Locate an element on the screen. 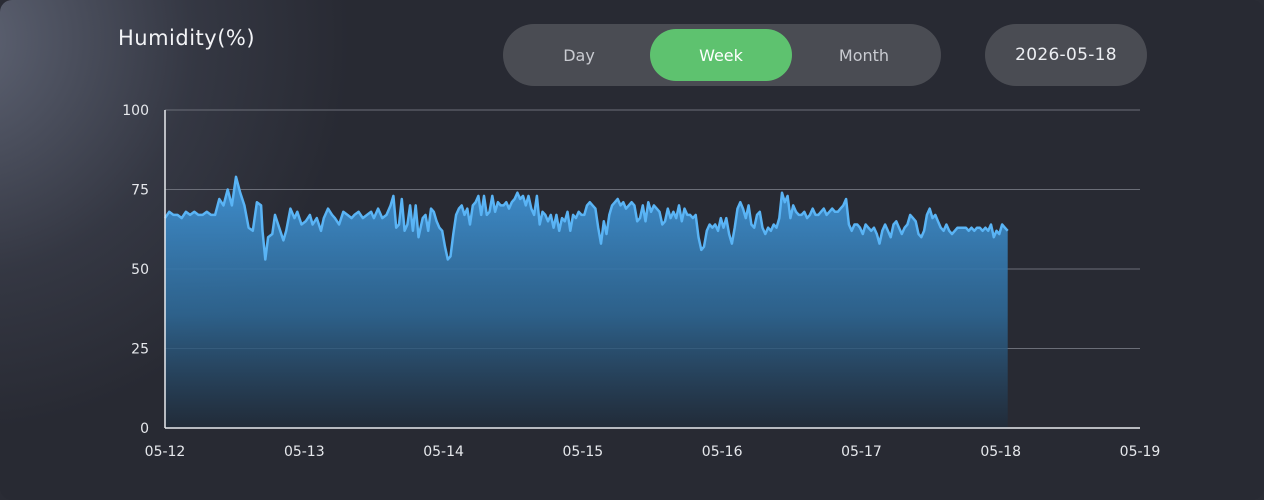 The height and width of the screenshot is (500, 1264). x-tick-label: 05-13 is located at coordinates (304, 452).